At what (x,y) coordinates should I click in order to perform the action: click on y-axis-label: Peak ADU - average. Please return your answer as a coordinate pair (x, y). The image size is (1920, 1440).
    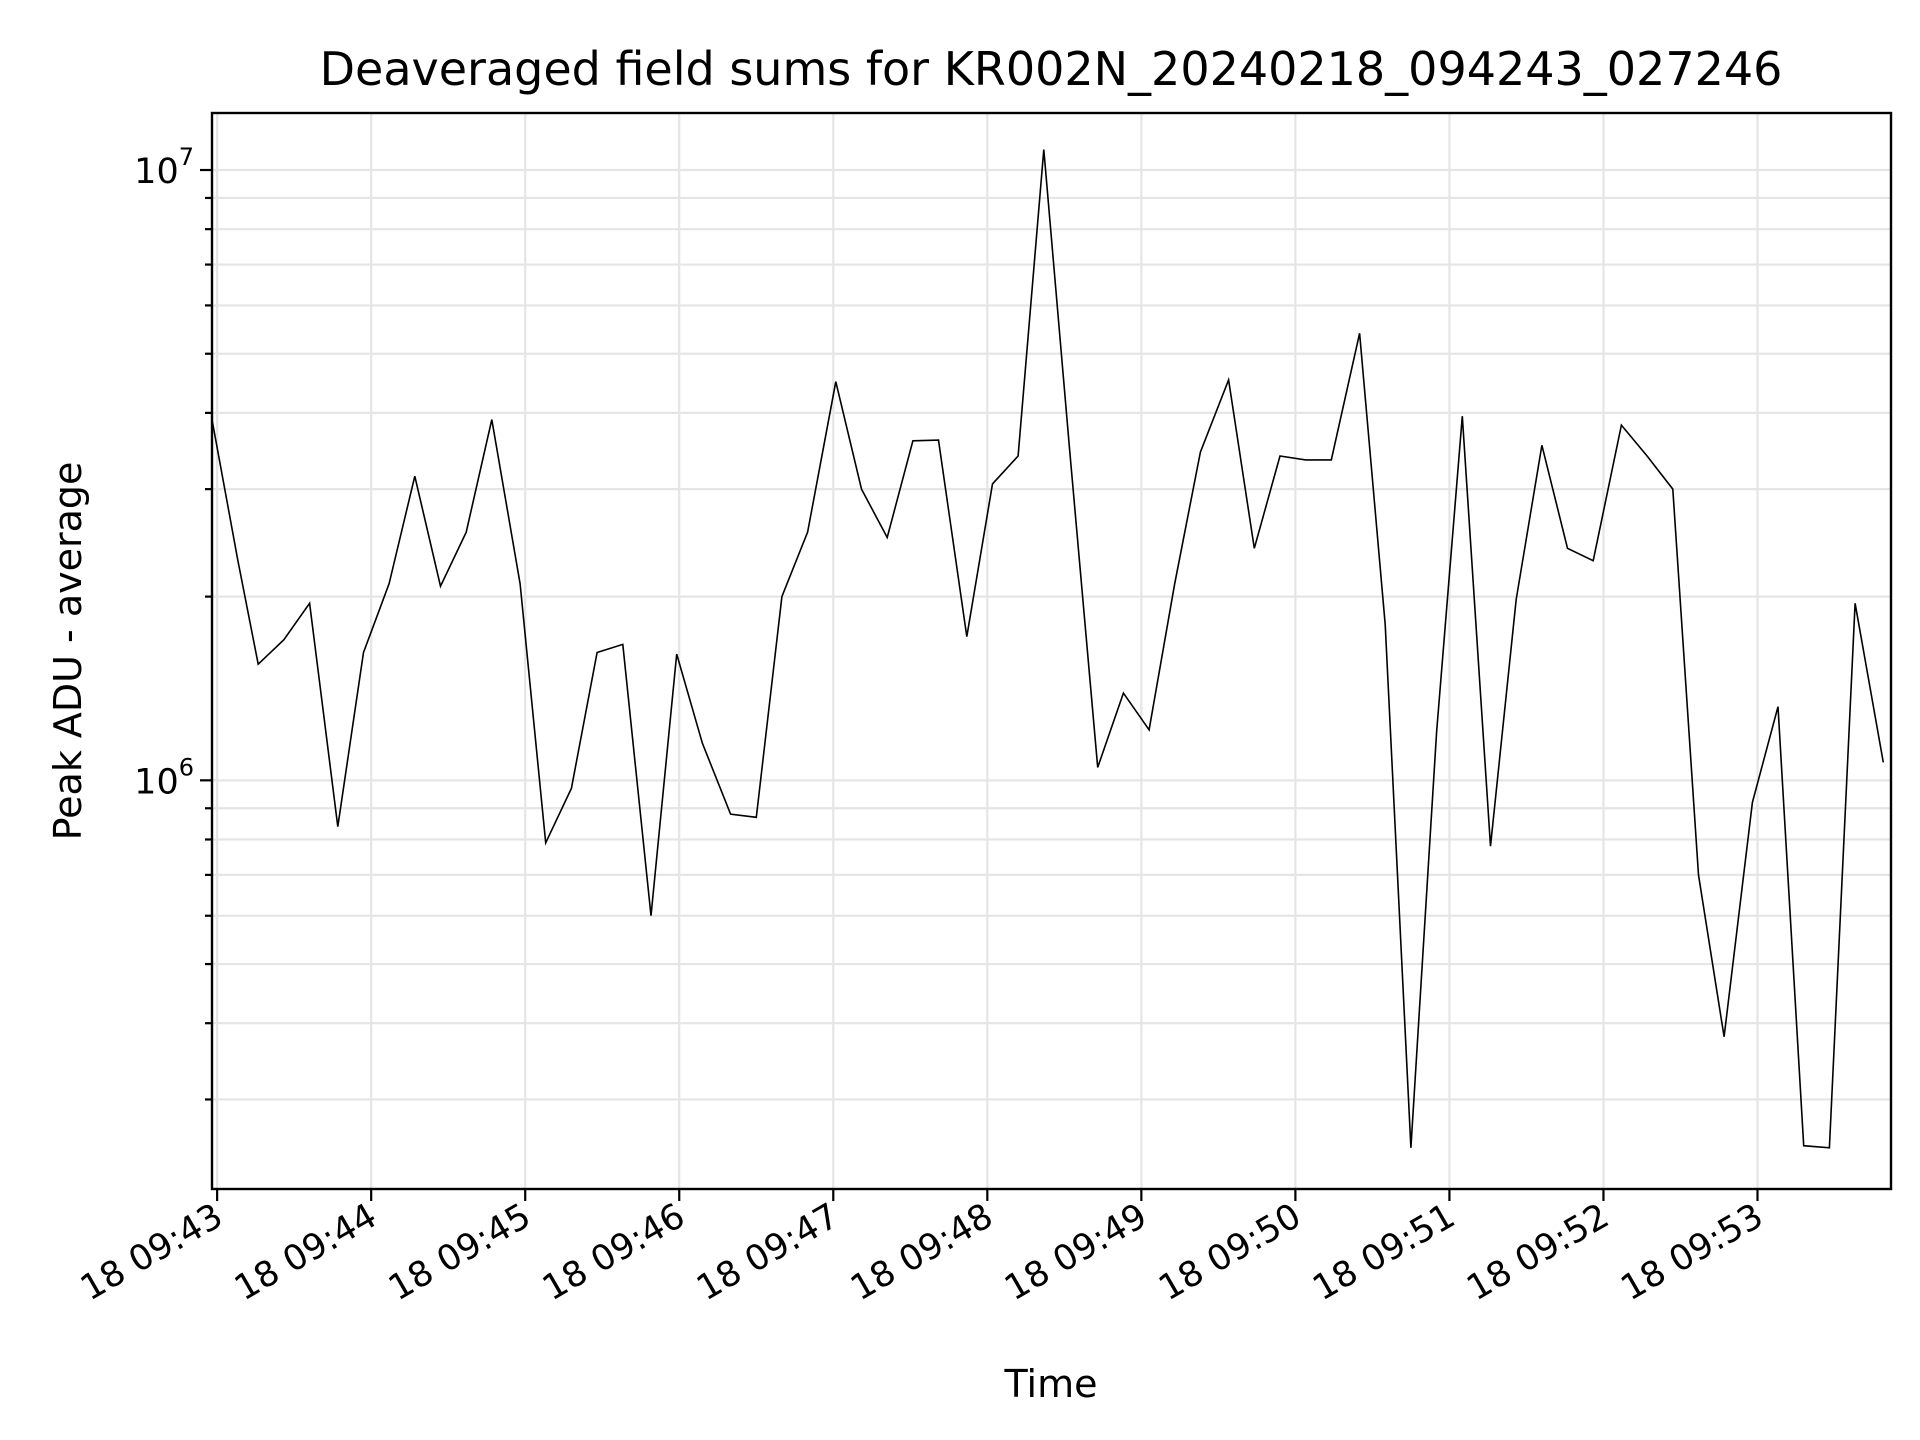
    Looking at the image, I should click on (68, 651).